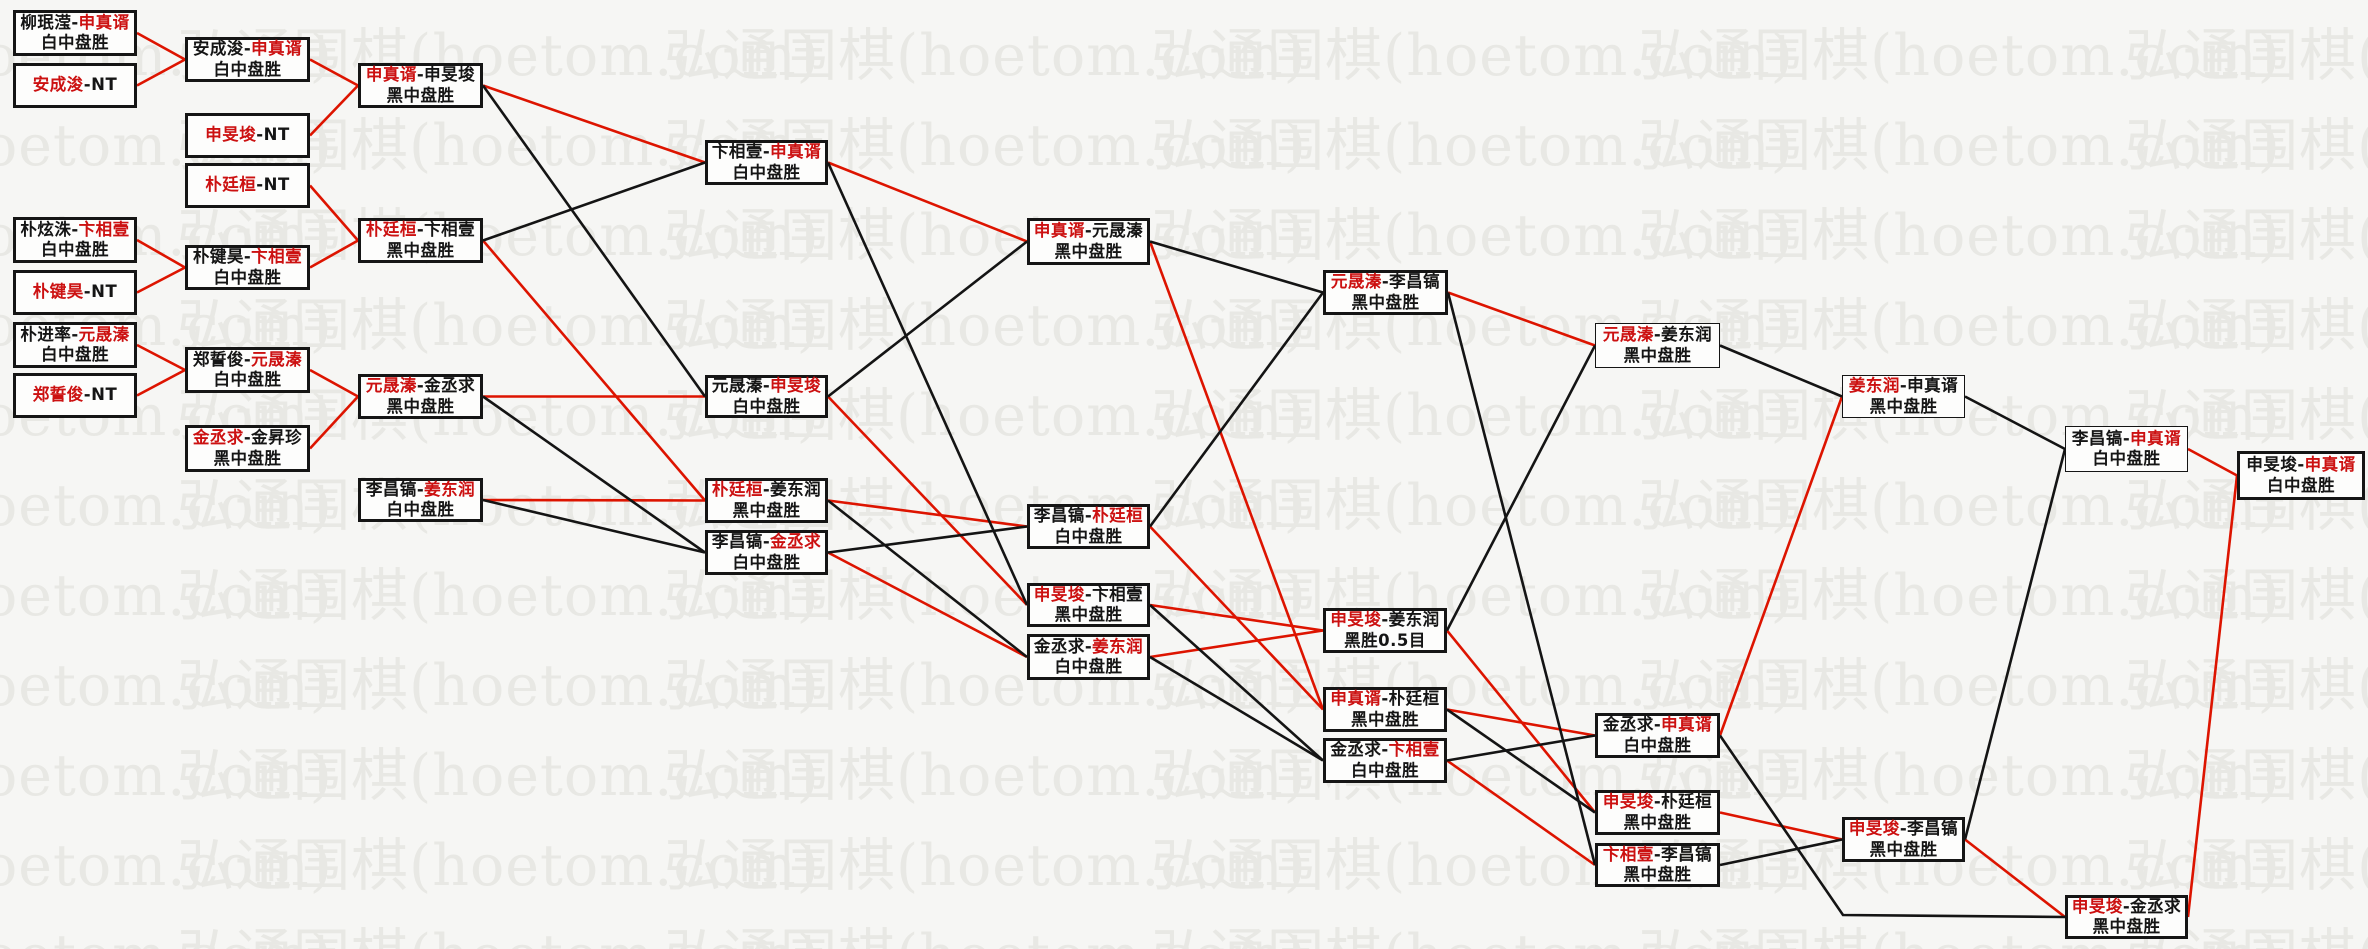  I want to click on winner-name: 安成浚, so click(58, 85).